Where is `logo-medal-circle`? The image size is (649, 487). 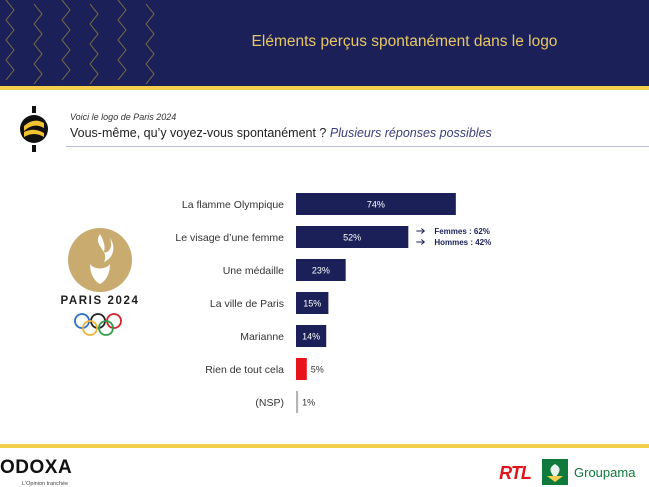 logo-medal-circle is located at coordinates (100, 260).